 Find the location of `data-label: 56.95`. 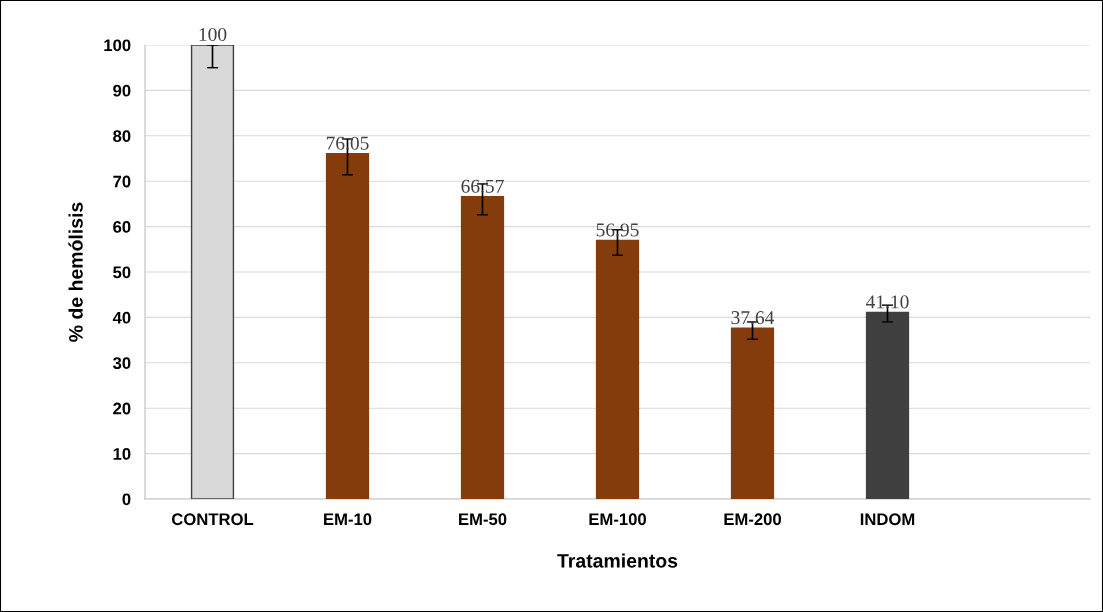

data-label: 56.95 is located at coordinates (617, 230).